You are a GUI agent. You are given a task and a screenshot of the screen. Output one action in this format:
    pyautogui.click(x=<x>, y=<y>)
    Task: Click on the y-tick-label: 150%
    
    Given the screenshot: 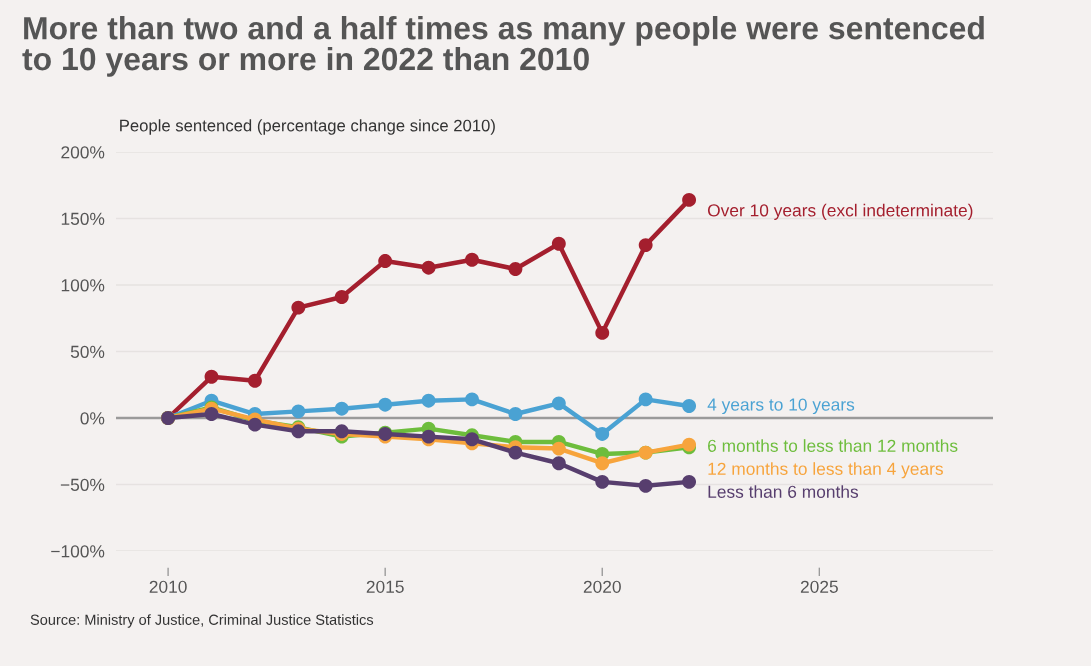 What is the action you would take?
    pyautogui.click(x=83, y=218)
    